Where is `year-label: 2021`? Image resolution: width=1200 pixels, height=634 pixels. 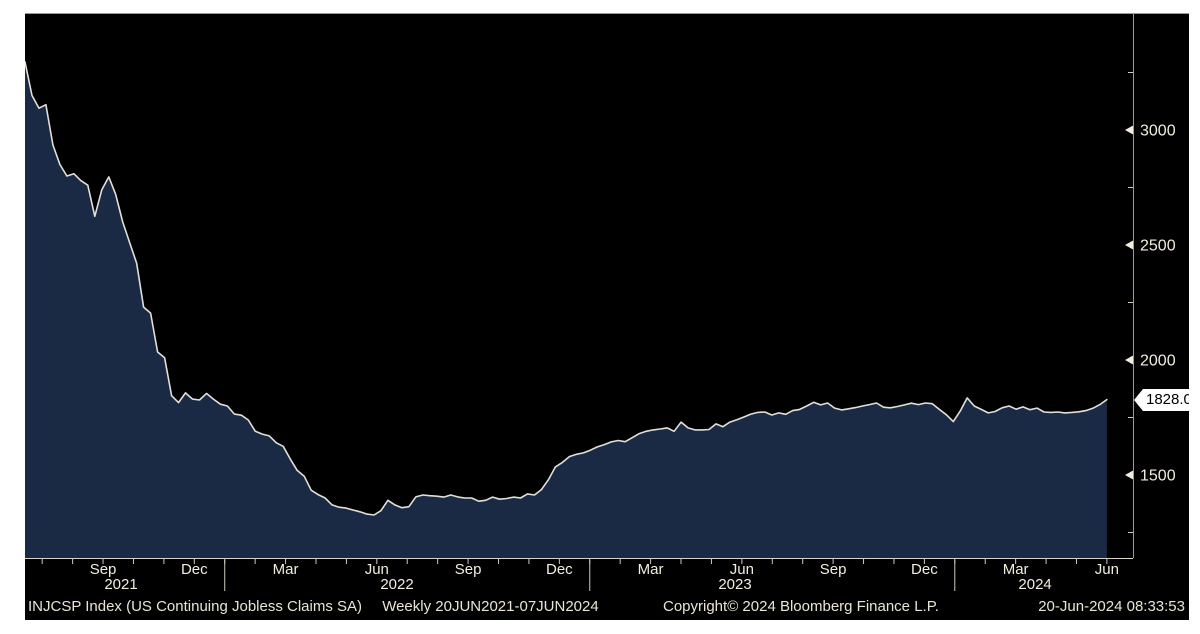
year-label: 2021 is located at coordinates (120, 584).